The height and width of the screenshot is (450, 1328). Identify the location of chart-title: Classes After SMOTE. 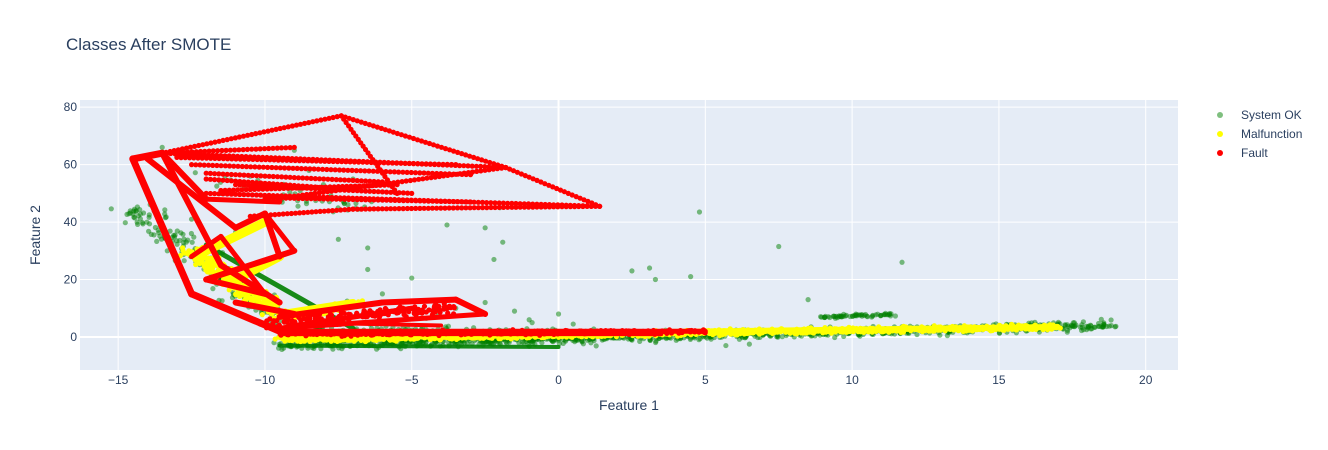
(148, 44).